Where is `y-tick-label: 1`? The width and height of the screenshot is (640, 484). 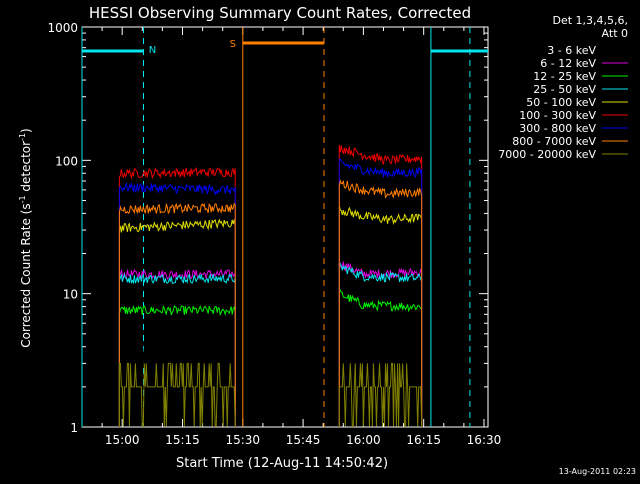
y-tick-label: 1 is located at coordinates (74, 428).